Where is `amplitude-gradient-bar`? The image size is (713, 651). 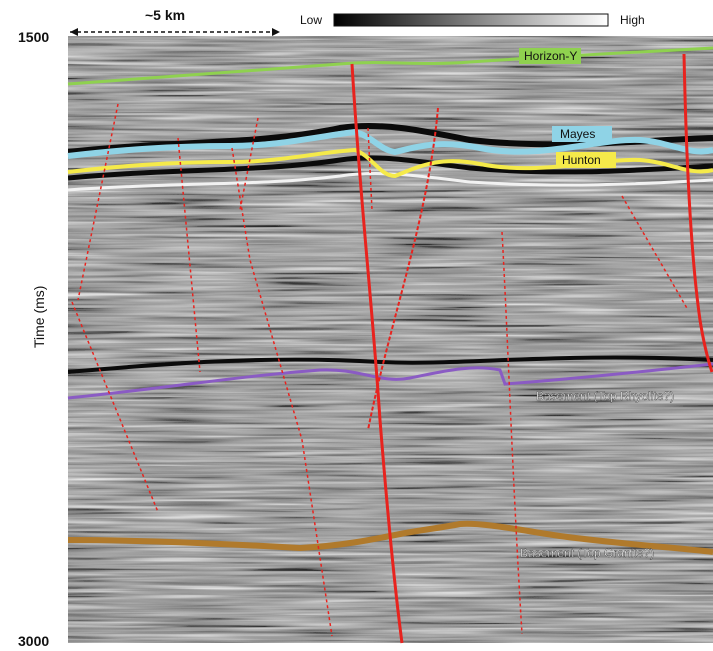 amplitude-gradient-bar is located at coordinates (471, 20).